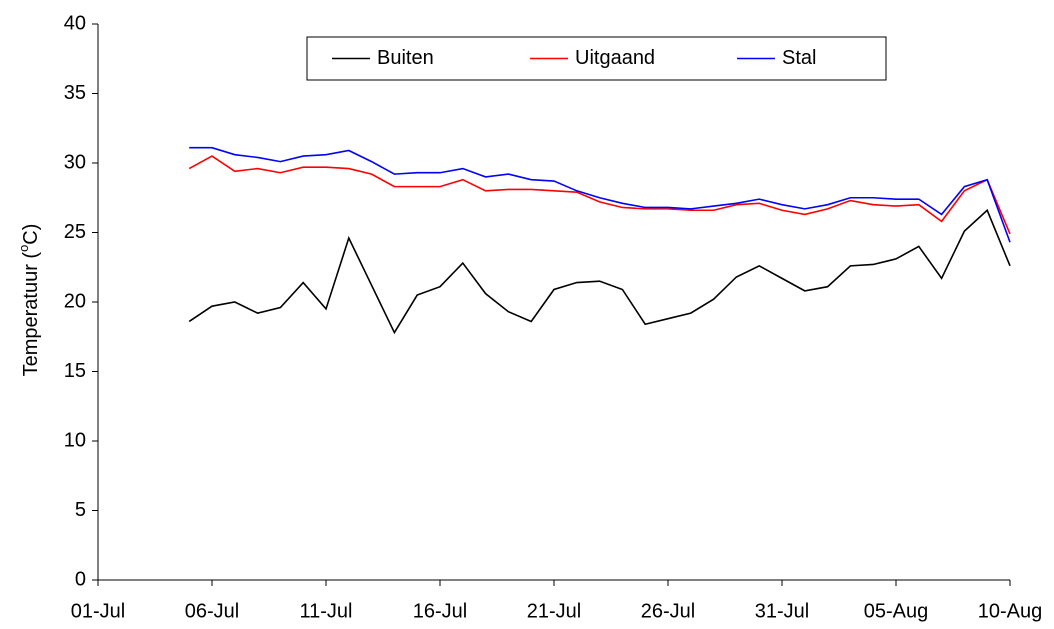 This screenshot has width=1054, height=629. I want to click on y-tick-label: 35, so click(75, 93).